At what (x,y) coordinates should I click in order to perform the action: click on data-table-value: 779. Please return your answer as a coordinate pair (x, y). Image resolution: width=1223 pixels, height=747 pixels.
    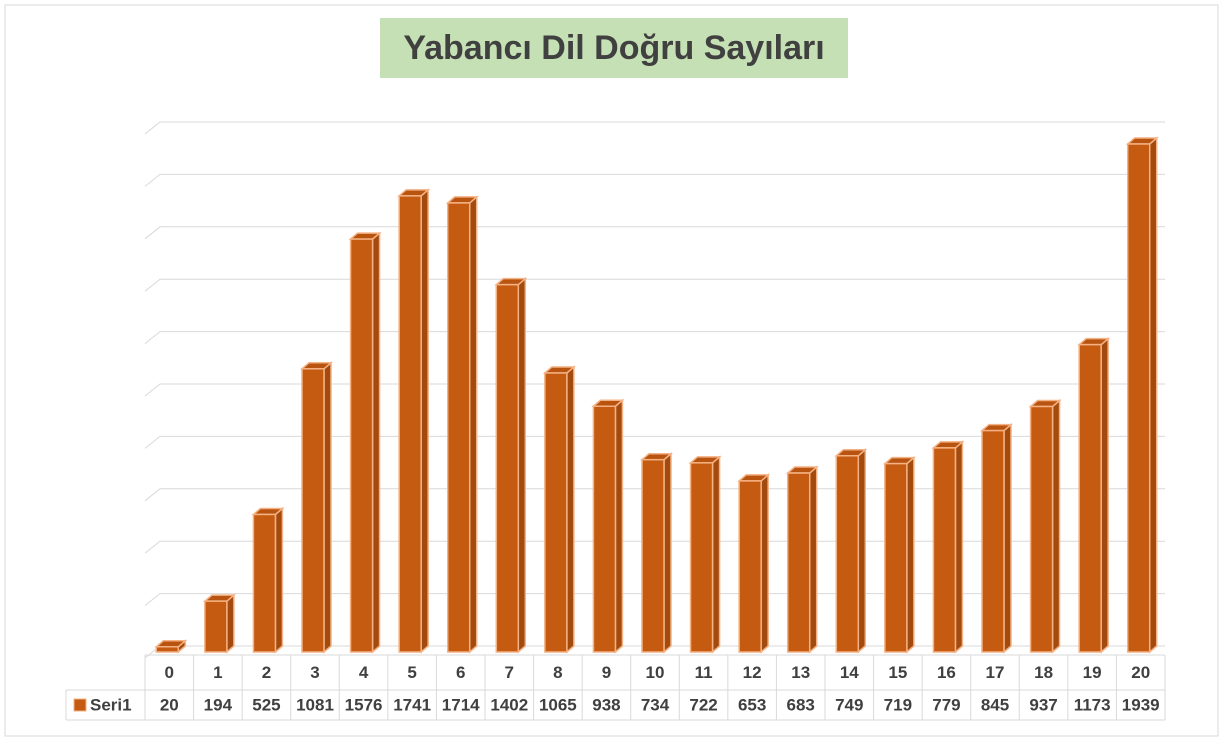
    Looking at the image, I should click on (946, 704).